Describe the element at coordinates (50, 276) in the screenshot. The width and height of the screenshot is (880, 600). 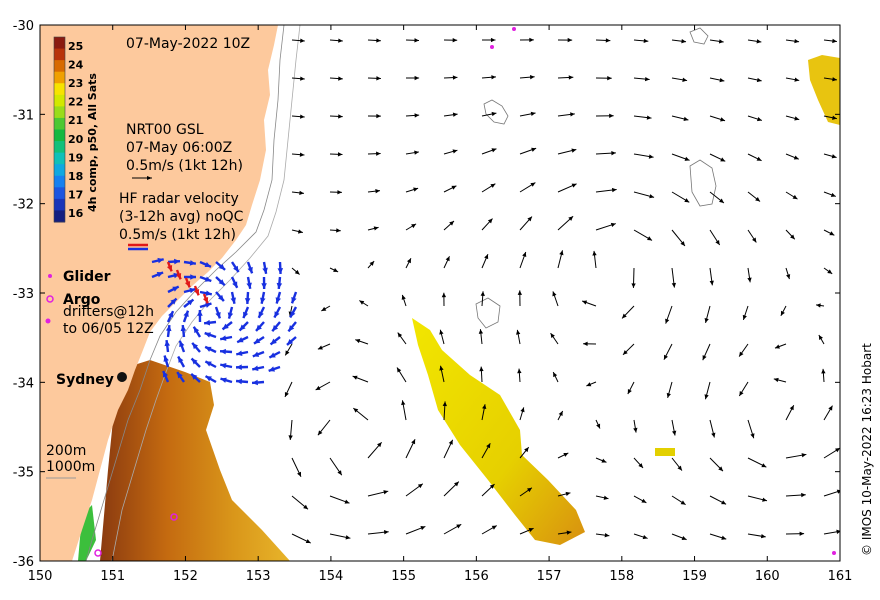
I see `glider-legend-symbol` at that location.